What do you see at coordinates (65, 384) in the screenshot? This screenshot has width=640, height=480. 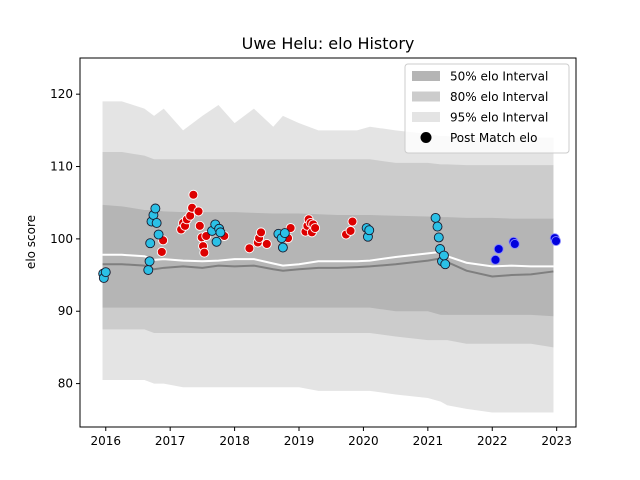 I see `y-tick-label: 80` at bounding box center [65, 384].